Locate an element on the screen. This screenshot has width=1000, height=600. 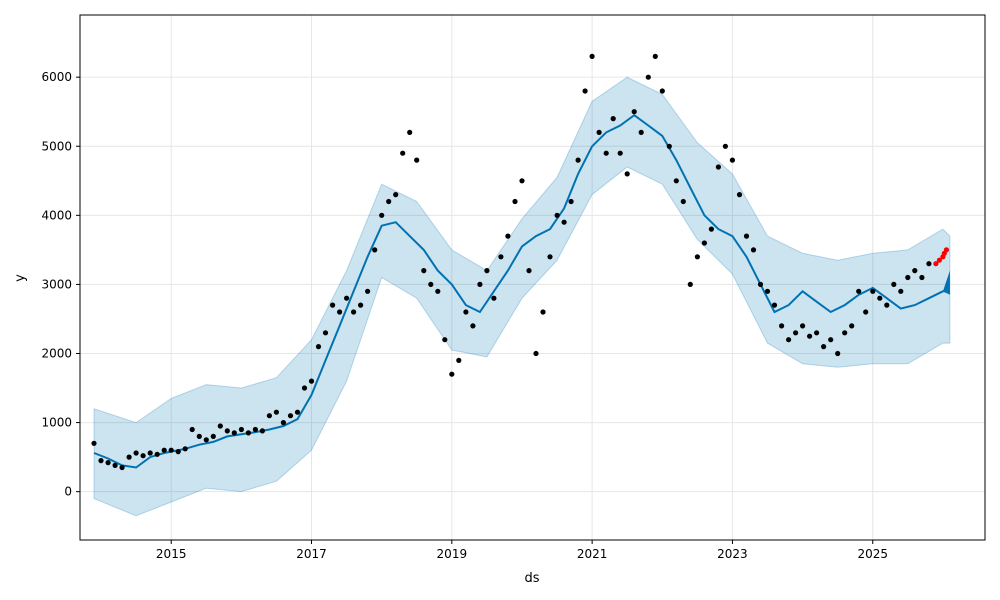
y-tick-label: 5000 is located at coordinates (56, 146).